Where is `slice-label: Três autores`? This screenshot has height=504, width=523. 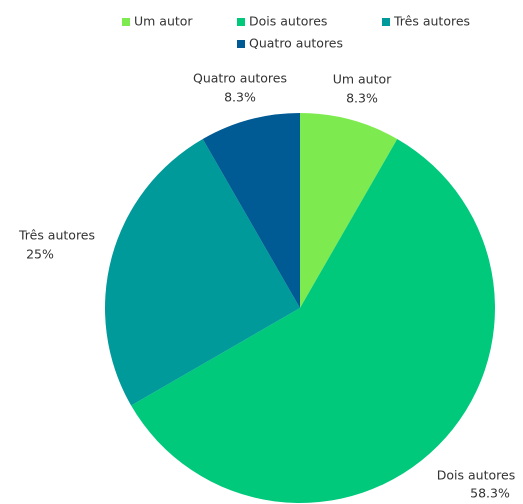
slice-label: Três autores is located at coordinates (56, 235).